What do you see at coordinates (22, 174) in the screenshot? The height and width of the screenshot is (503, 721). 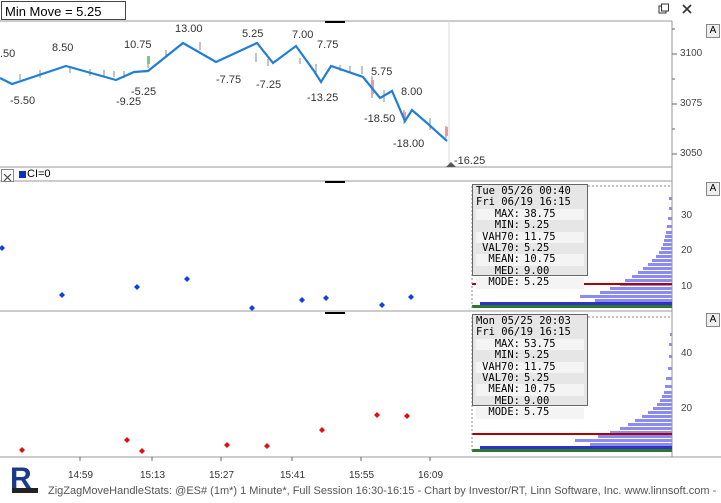 I see `legend-swatch` at bounding box center [22, 174].